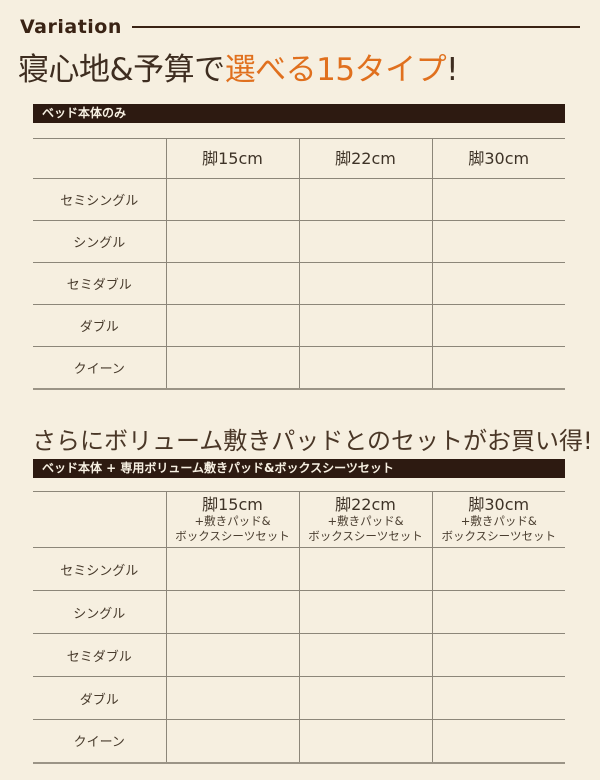 The image size is (600, 780). Describe the element at coordinates (71, 27) in the screenshot. I see `variation-label: Variation` at that location.